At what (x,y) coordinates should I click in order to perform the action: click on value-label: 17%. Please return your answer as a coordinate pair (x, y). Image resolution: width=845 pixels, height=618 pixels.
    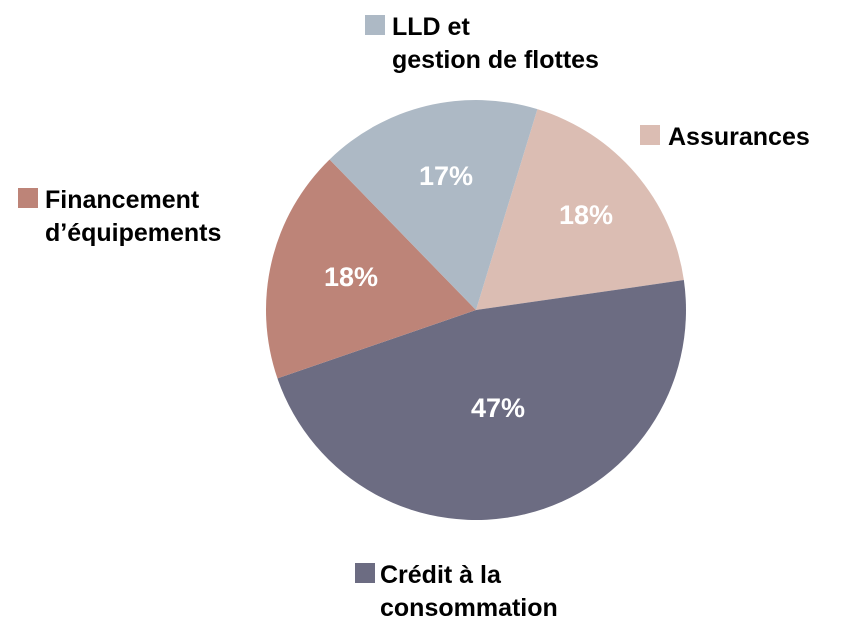
    Looking at the image, I should click on (446, 176).